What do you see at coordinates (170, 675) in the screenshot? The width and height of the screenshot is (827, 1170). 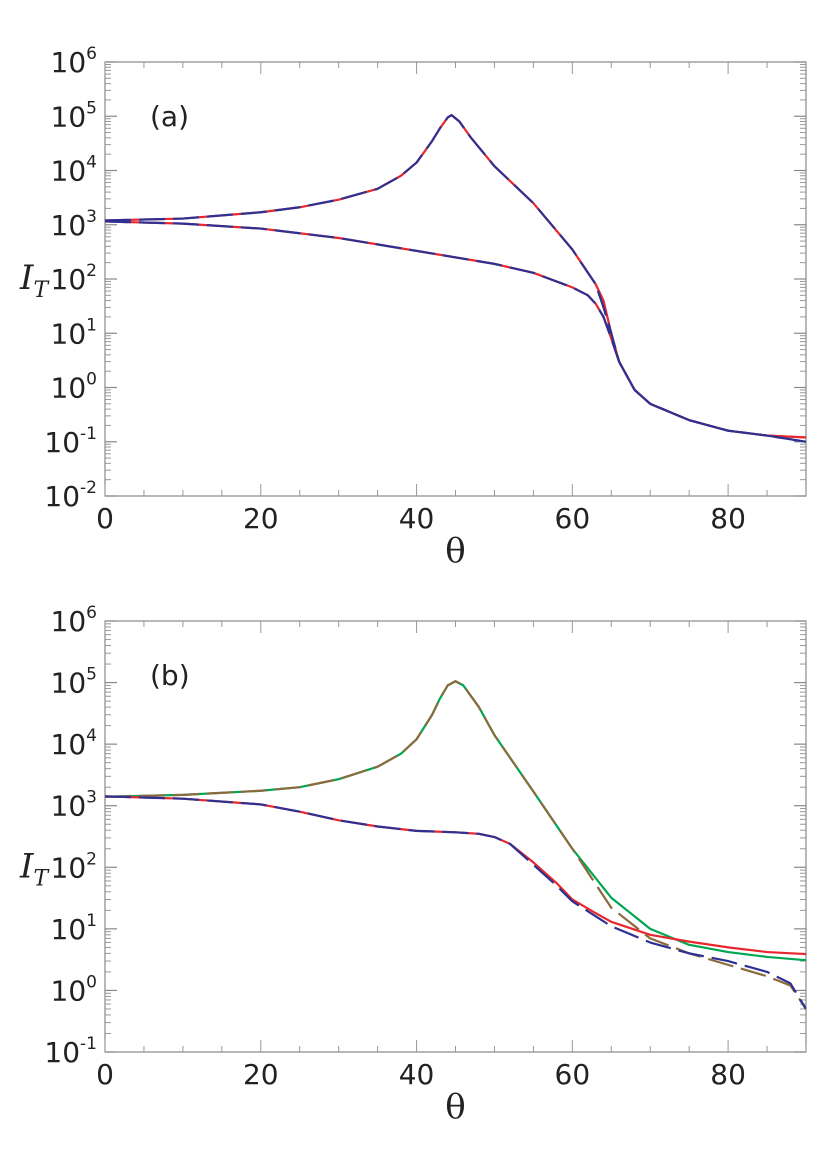 I see `panel-label: (b)` at bounding box center [170, 675].